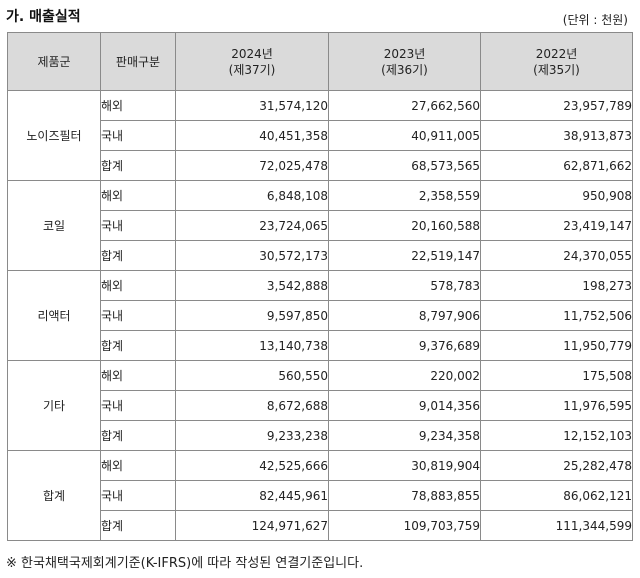 The height and width of the screenshot is (578, 640). Describe the element at coordinates (556, 285) in the screenshot. I see `value-cell: 198,273` at that location.